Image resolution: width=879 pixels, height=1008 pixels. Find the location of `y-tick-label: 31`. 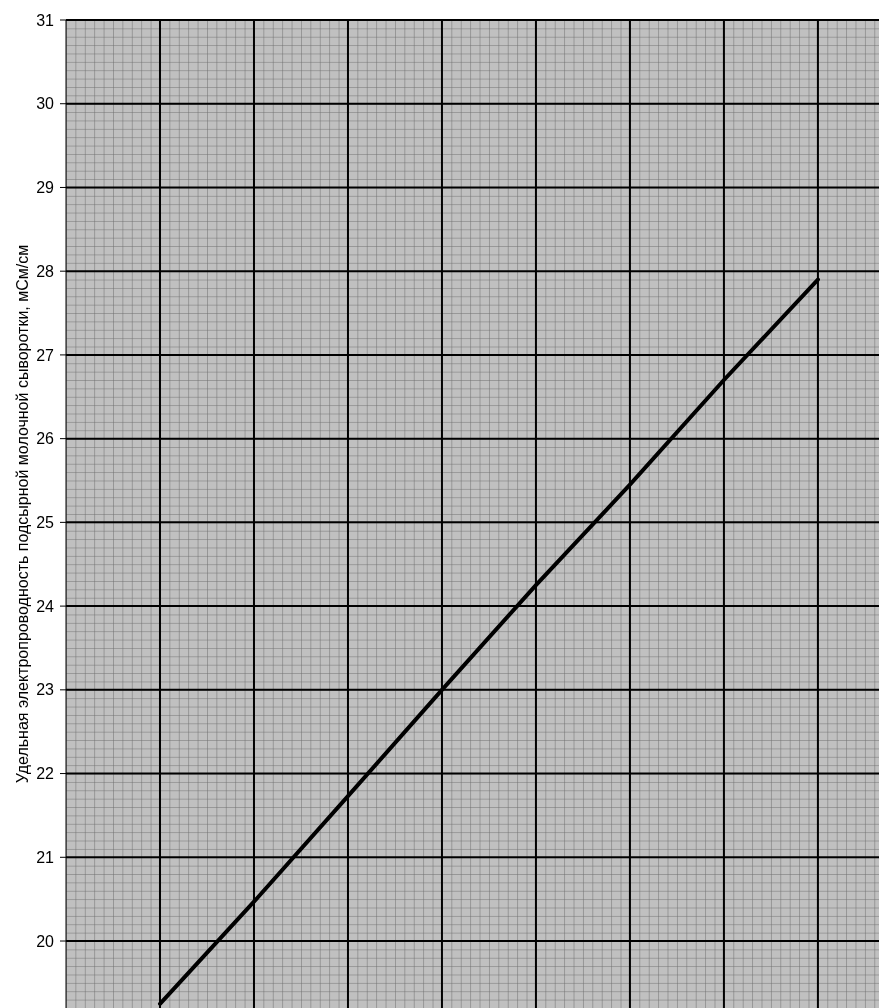

y-tick-label: 31 is located at coordinates (45, 20).